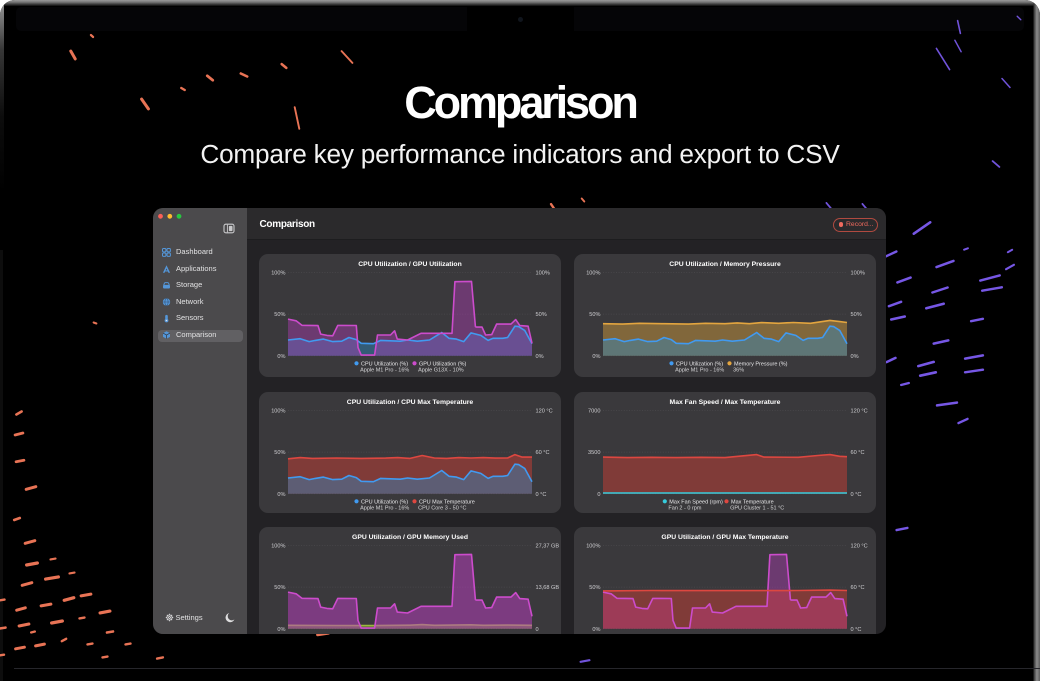 The height and width of the screenshot is (681, 1040). I want to click on svg-text: GPU Utilization (%), so click(443, 364).